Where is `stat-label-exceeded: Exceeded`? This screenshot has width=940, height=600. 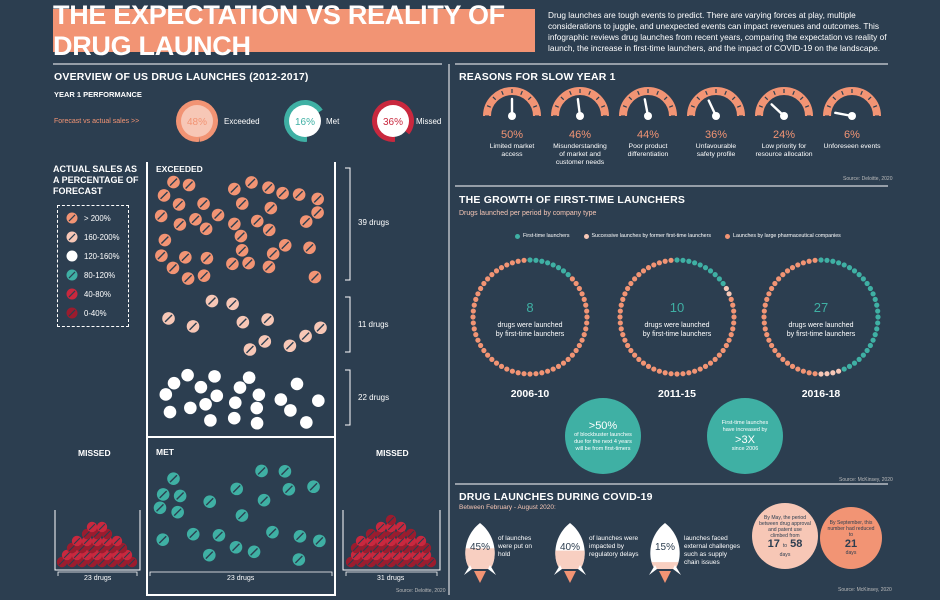
stat-label-exceeded: Exceeded is located at coordinates (242, 121).